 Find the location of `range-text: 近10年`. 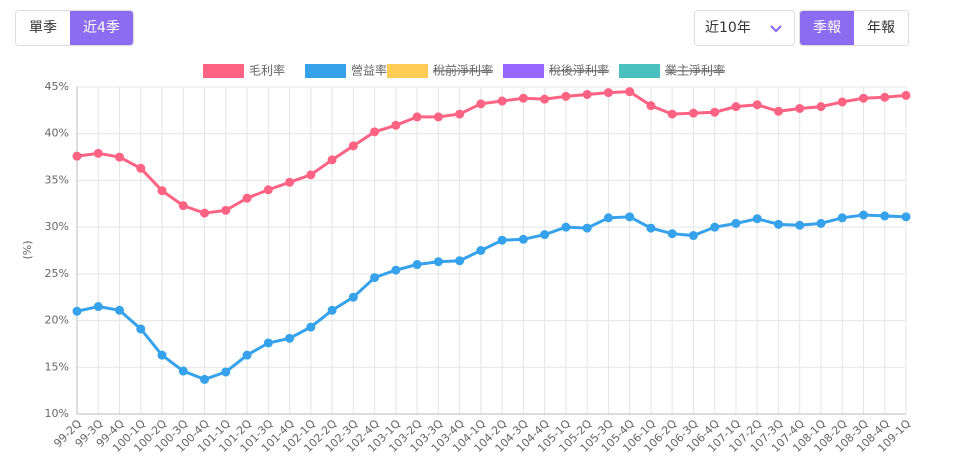

range-text: 近10年 is located at coordinates (728, 28).